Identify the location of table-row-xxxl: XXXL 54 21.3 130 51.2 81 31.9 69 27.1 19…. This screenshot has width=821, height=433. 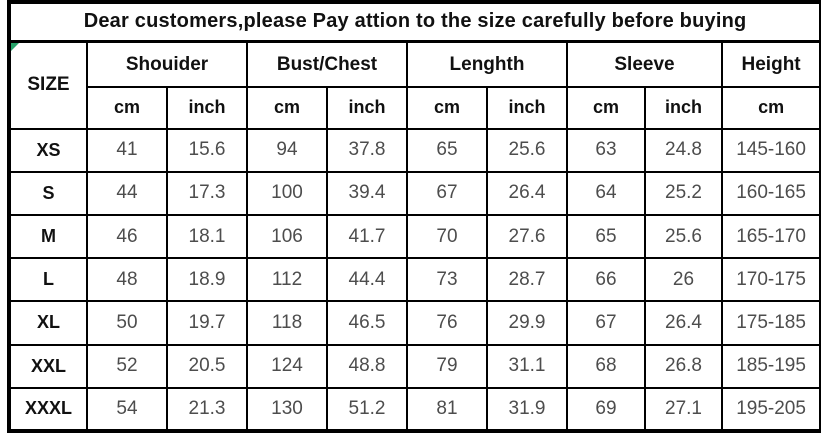
(414, 409).